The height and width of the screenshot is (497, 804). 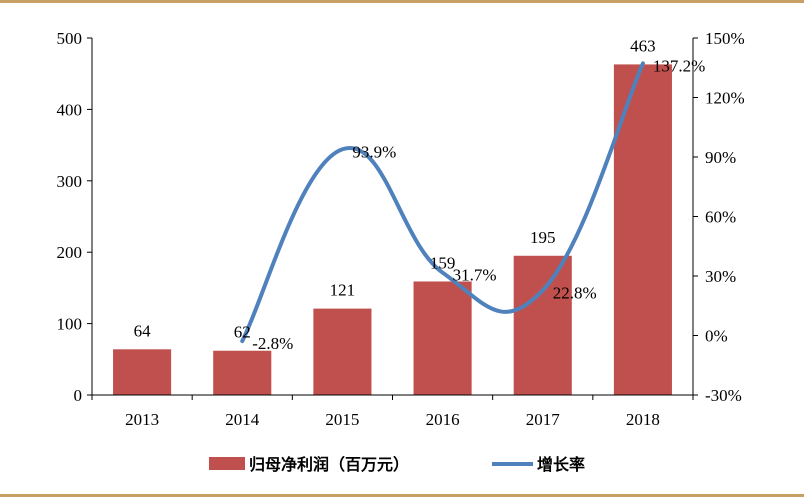 I want to click on bar-2014, so click(x=242, y=372).